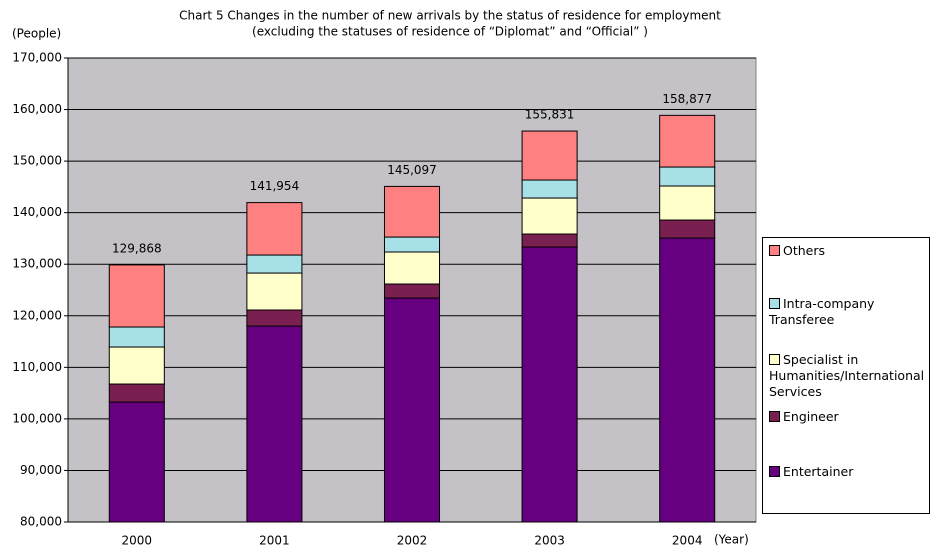  Describe the element at coordinates (36, 34) in the screenshot. I see `y-axis-label: (People)` at that location.